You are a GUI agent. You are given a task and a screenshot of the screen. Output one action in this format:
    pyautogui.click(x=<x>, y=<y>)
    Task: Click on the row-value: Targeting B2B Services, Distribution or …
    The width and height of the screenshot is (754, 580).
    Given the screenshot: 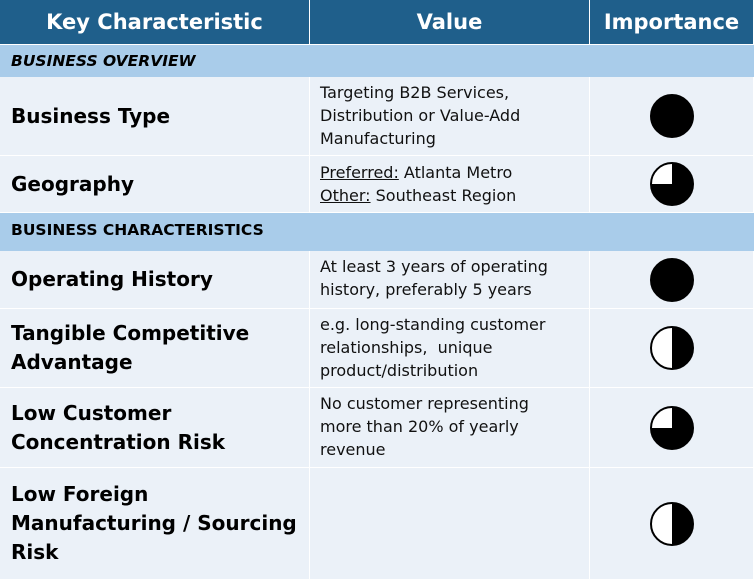 What is the action you would take?
    pyautogui.click(x=450, y=116)
    